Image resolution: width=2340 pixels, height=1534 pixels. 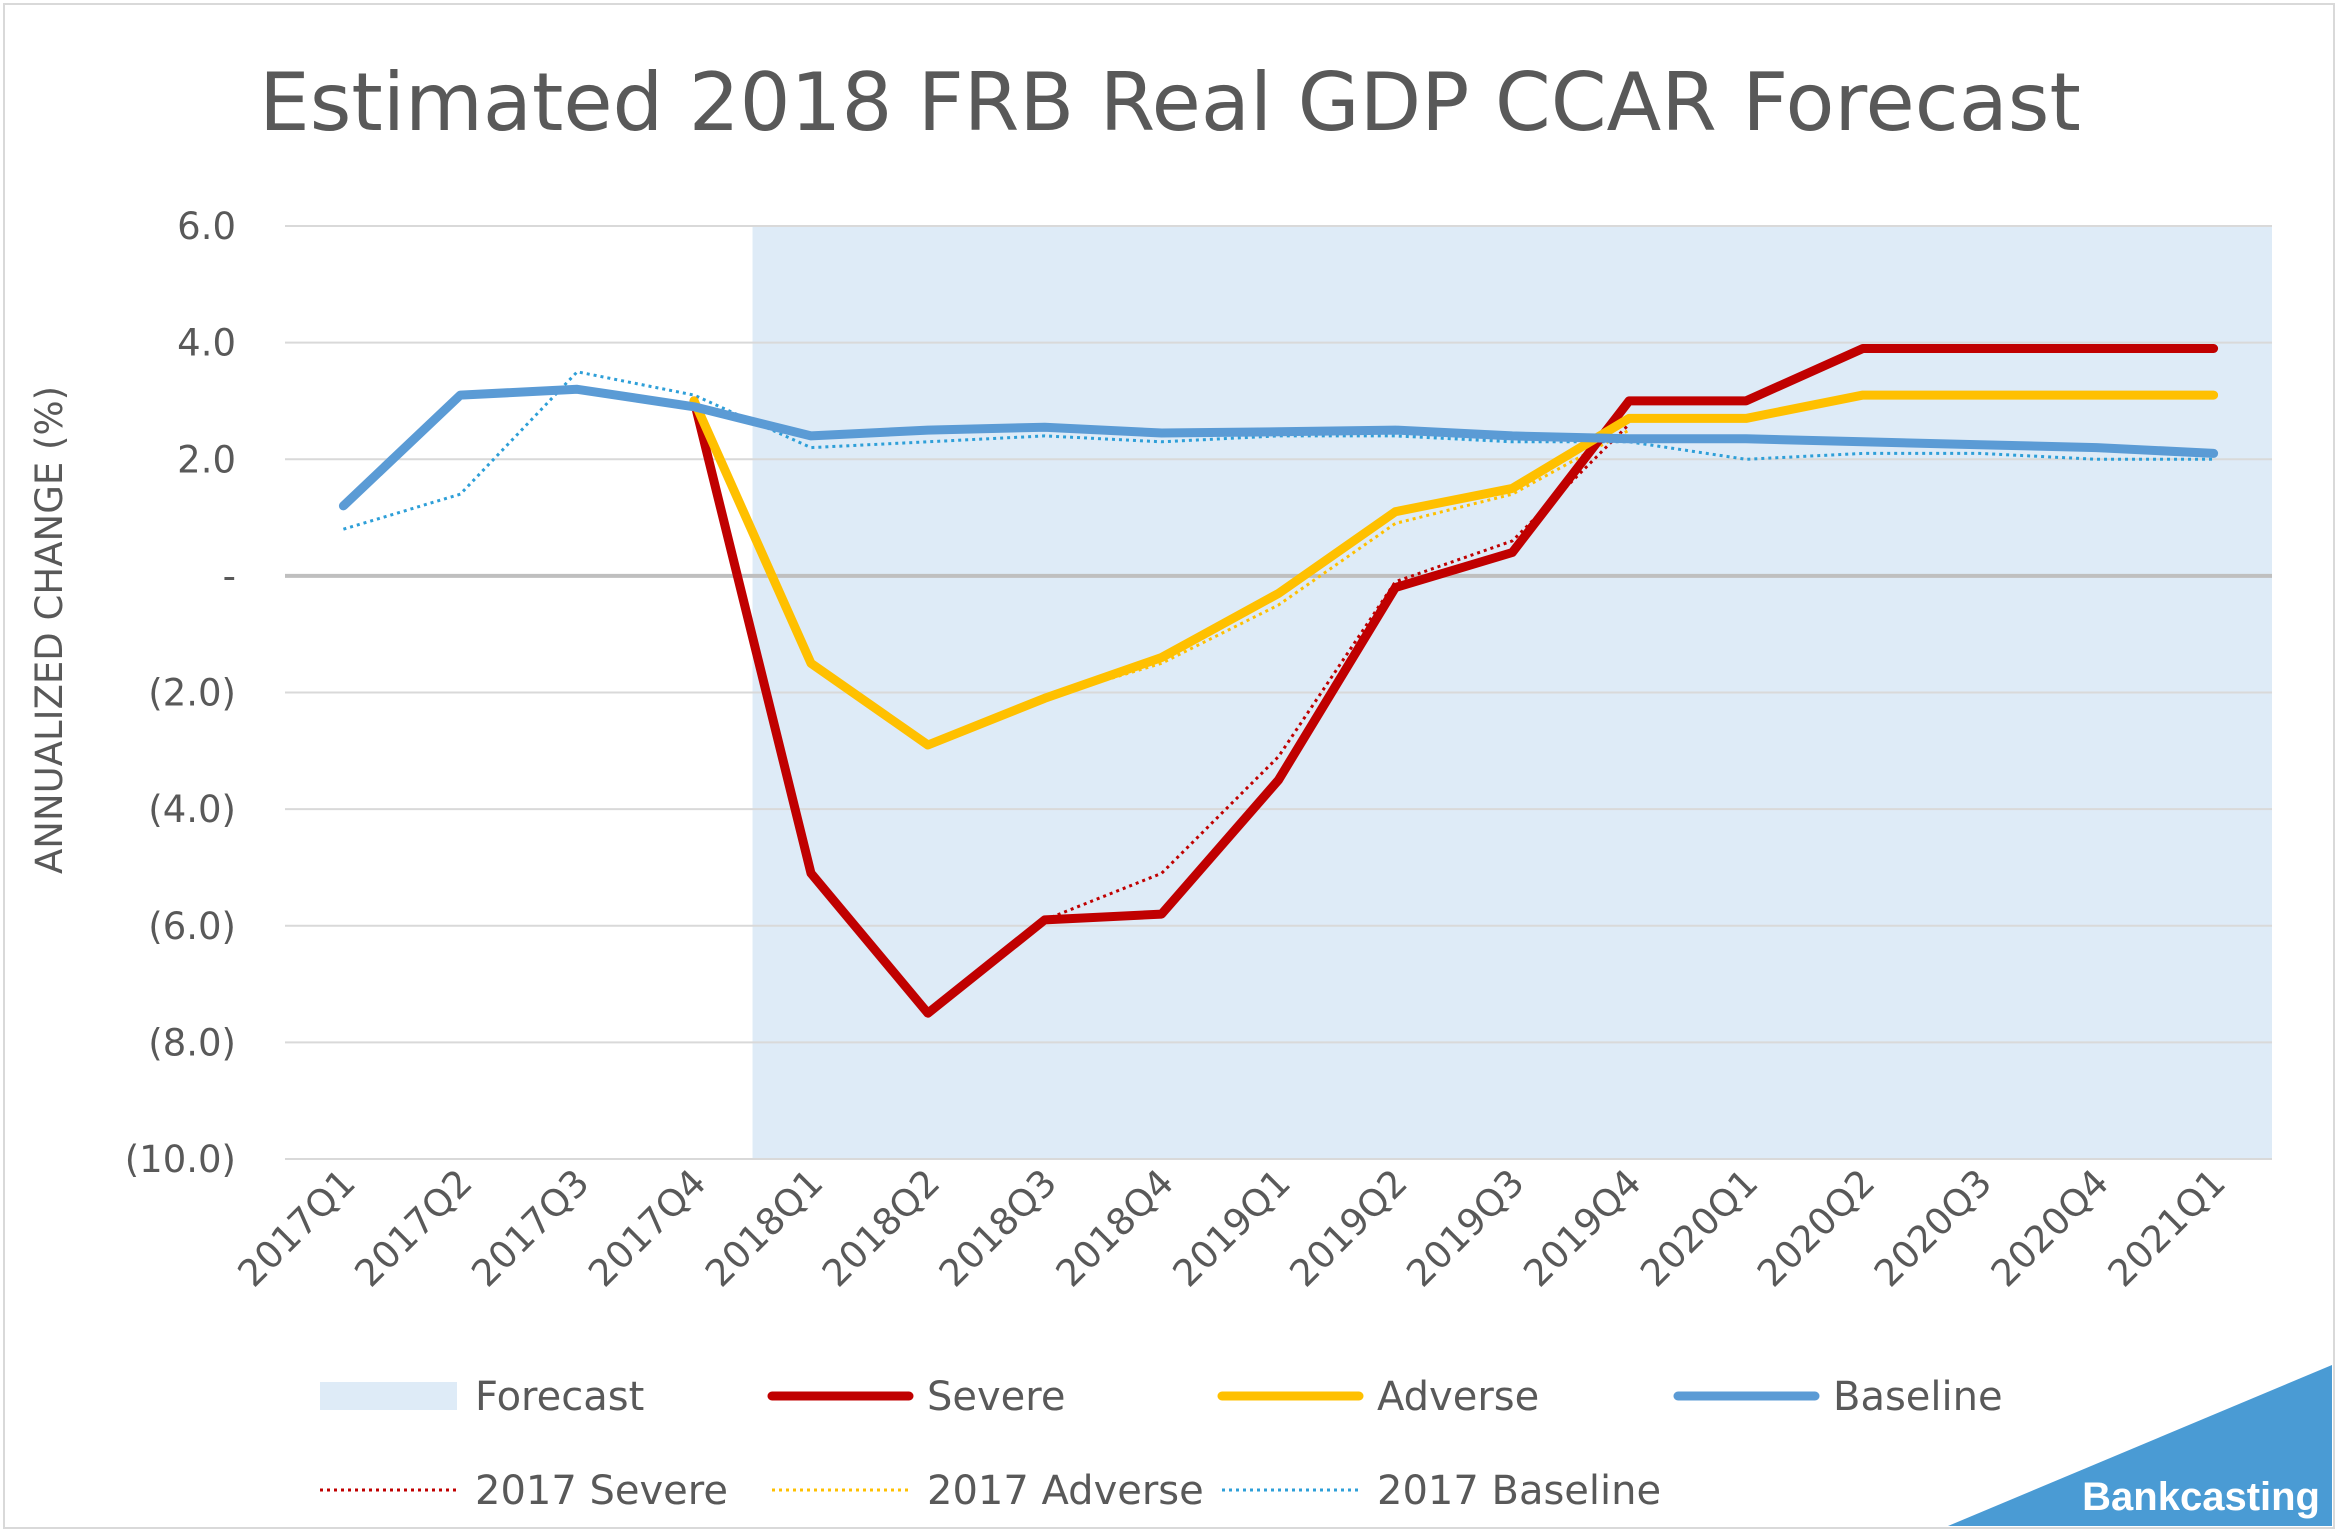 What do you see at coordinates (1115, 1228) in the screenshot?
I see `x-tick-label: 2018Q4` at bounding box center [1115, 1228].